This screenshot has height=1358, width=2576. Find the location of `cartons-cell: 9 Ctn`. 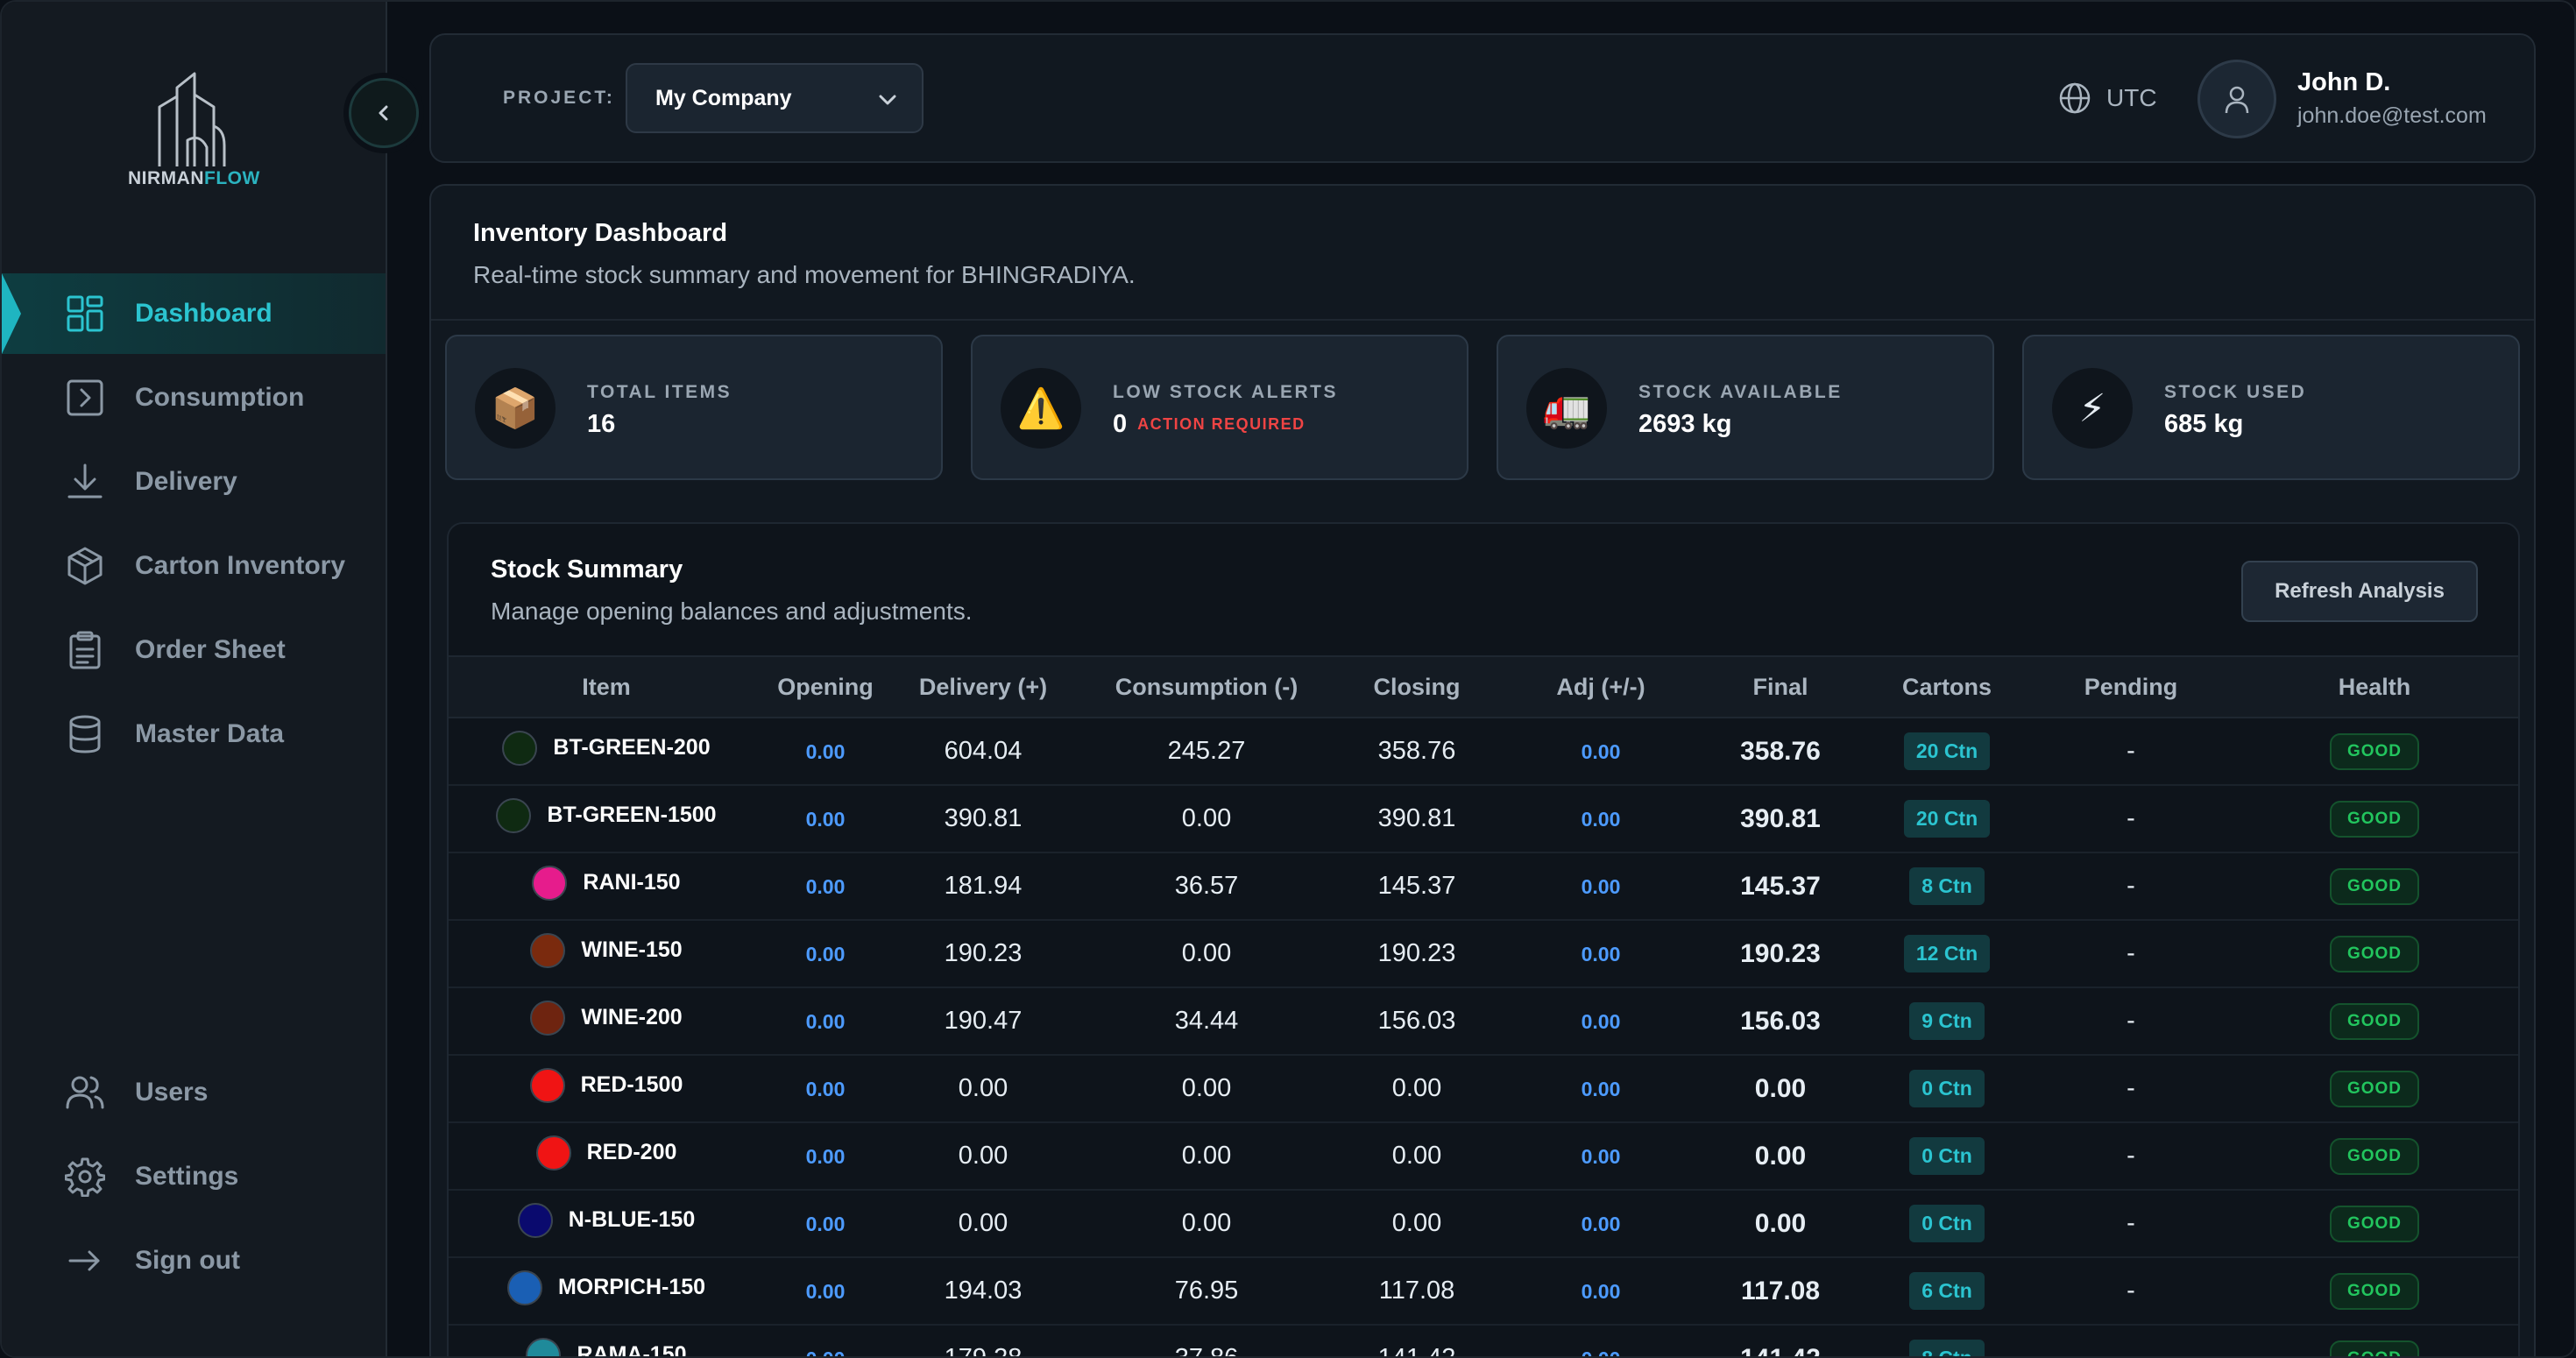

cartons-cell: 9 Ctn is located at coordinates (1947, 1021).